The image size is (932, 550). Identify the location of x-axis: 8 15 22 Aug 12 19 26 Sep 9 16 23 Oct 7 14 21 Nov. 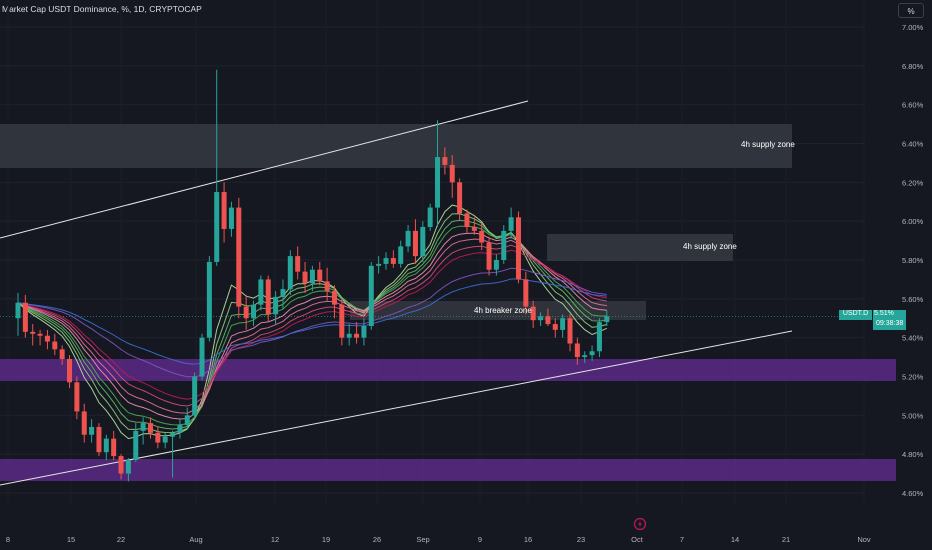
(438, 539).